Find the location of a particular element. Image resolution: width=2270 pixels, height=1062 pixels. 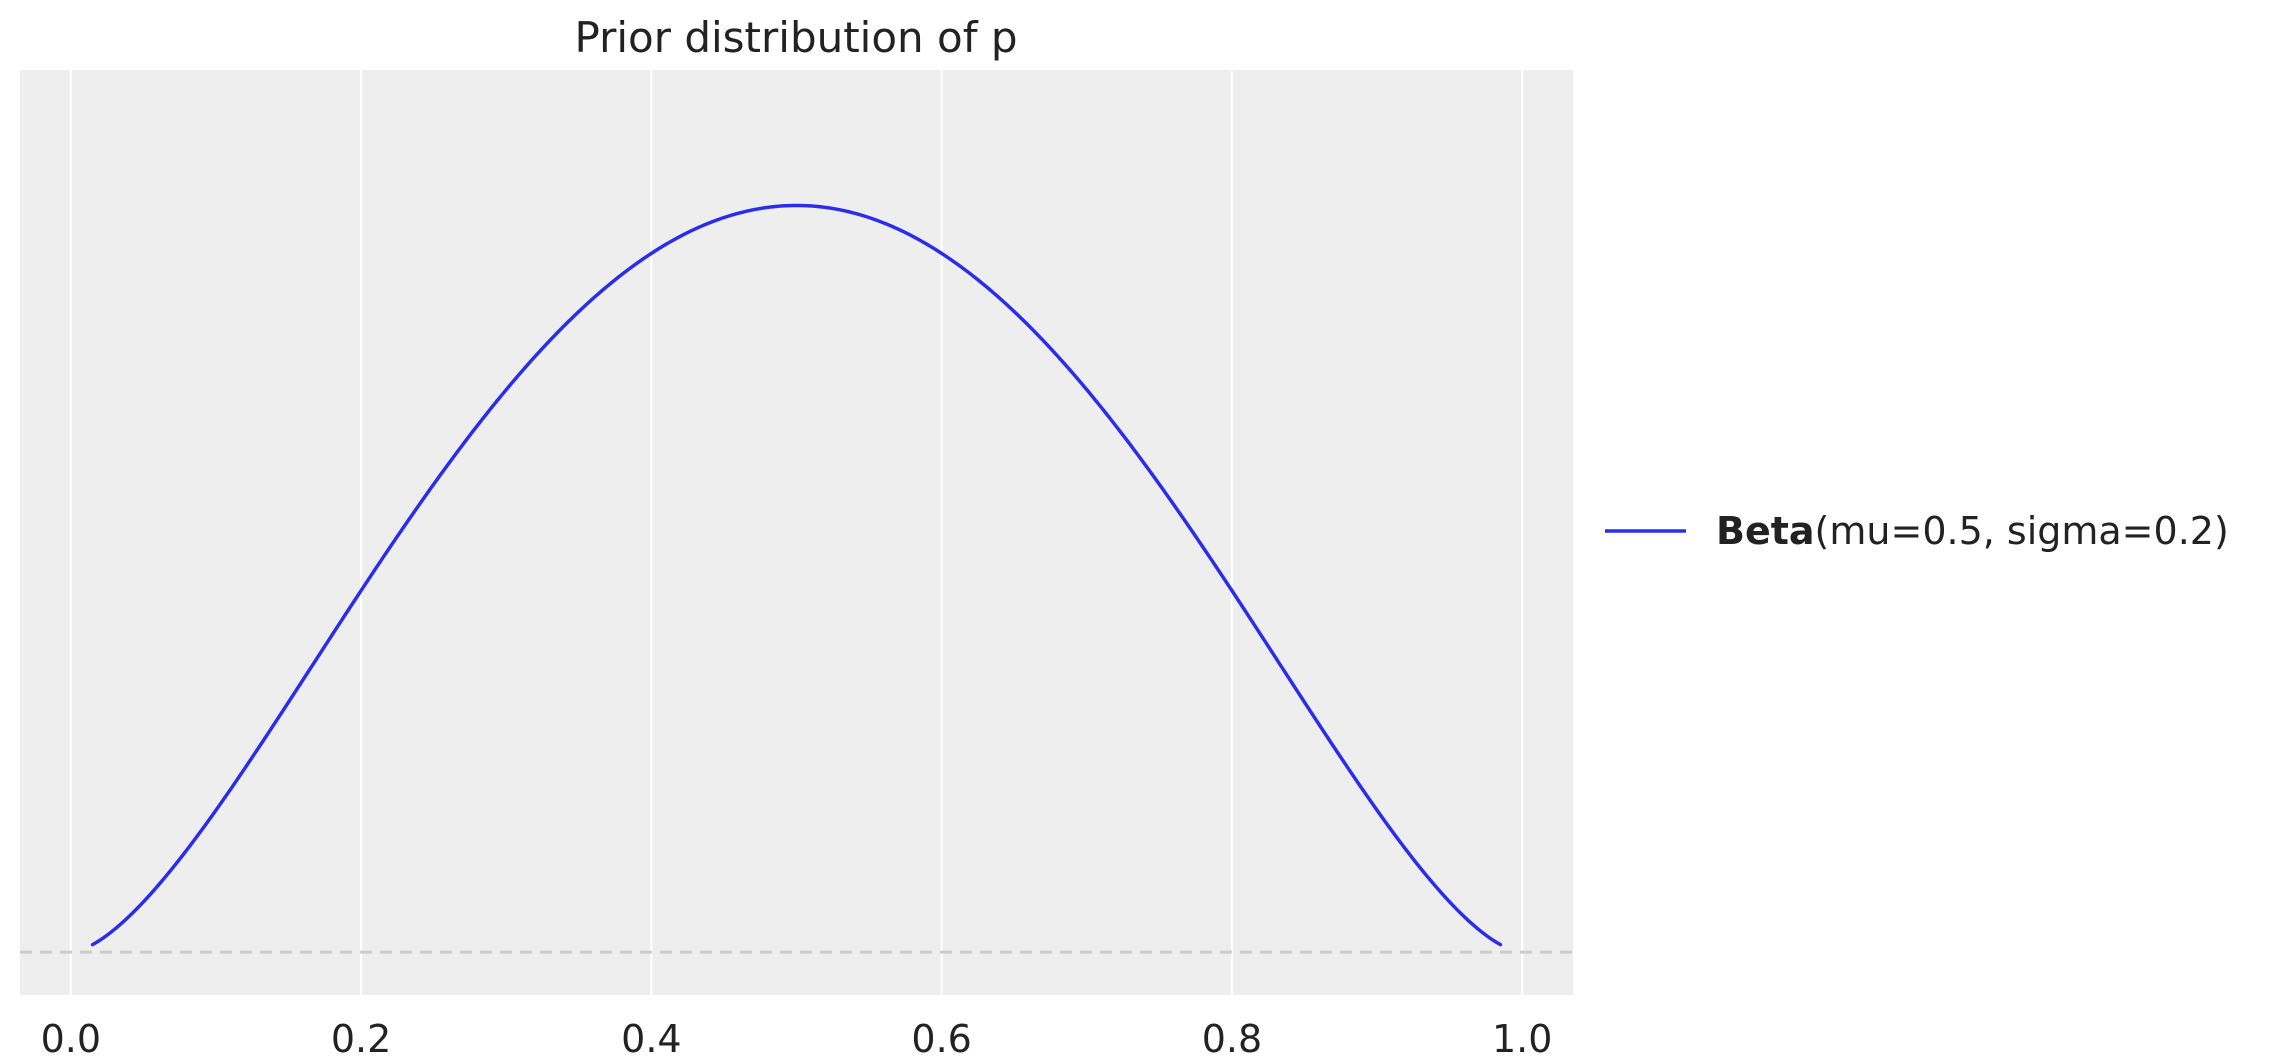

legend-label-distribution: Beta is located at coordinates (1765, 531).